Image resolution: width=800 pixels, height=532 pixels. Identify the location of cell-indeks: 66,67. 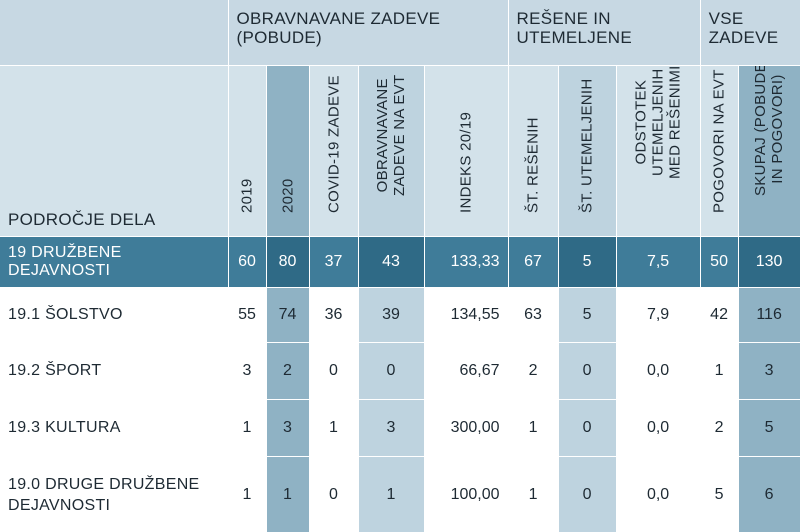
(466, 371).